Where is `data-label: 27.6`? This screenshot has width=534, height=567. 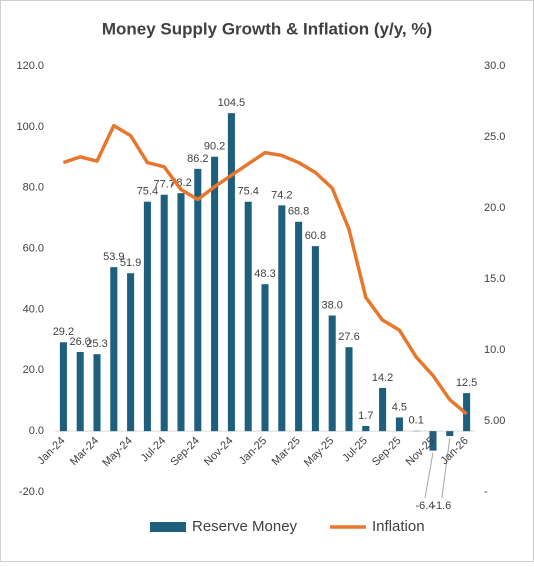 data-label: 27.6 is located at coordinates (348, 337).